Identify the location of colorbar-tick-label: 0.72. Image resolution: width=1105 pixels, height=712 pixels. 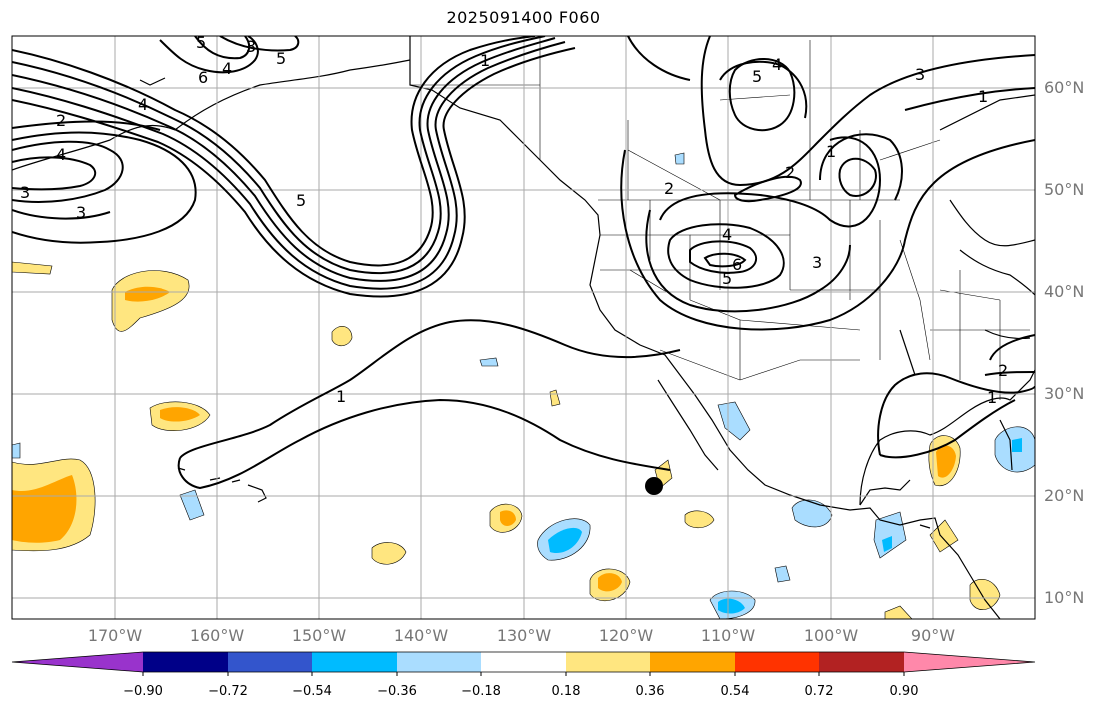
(819, 691).